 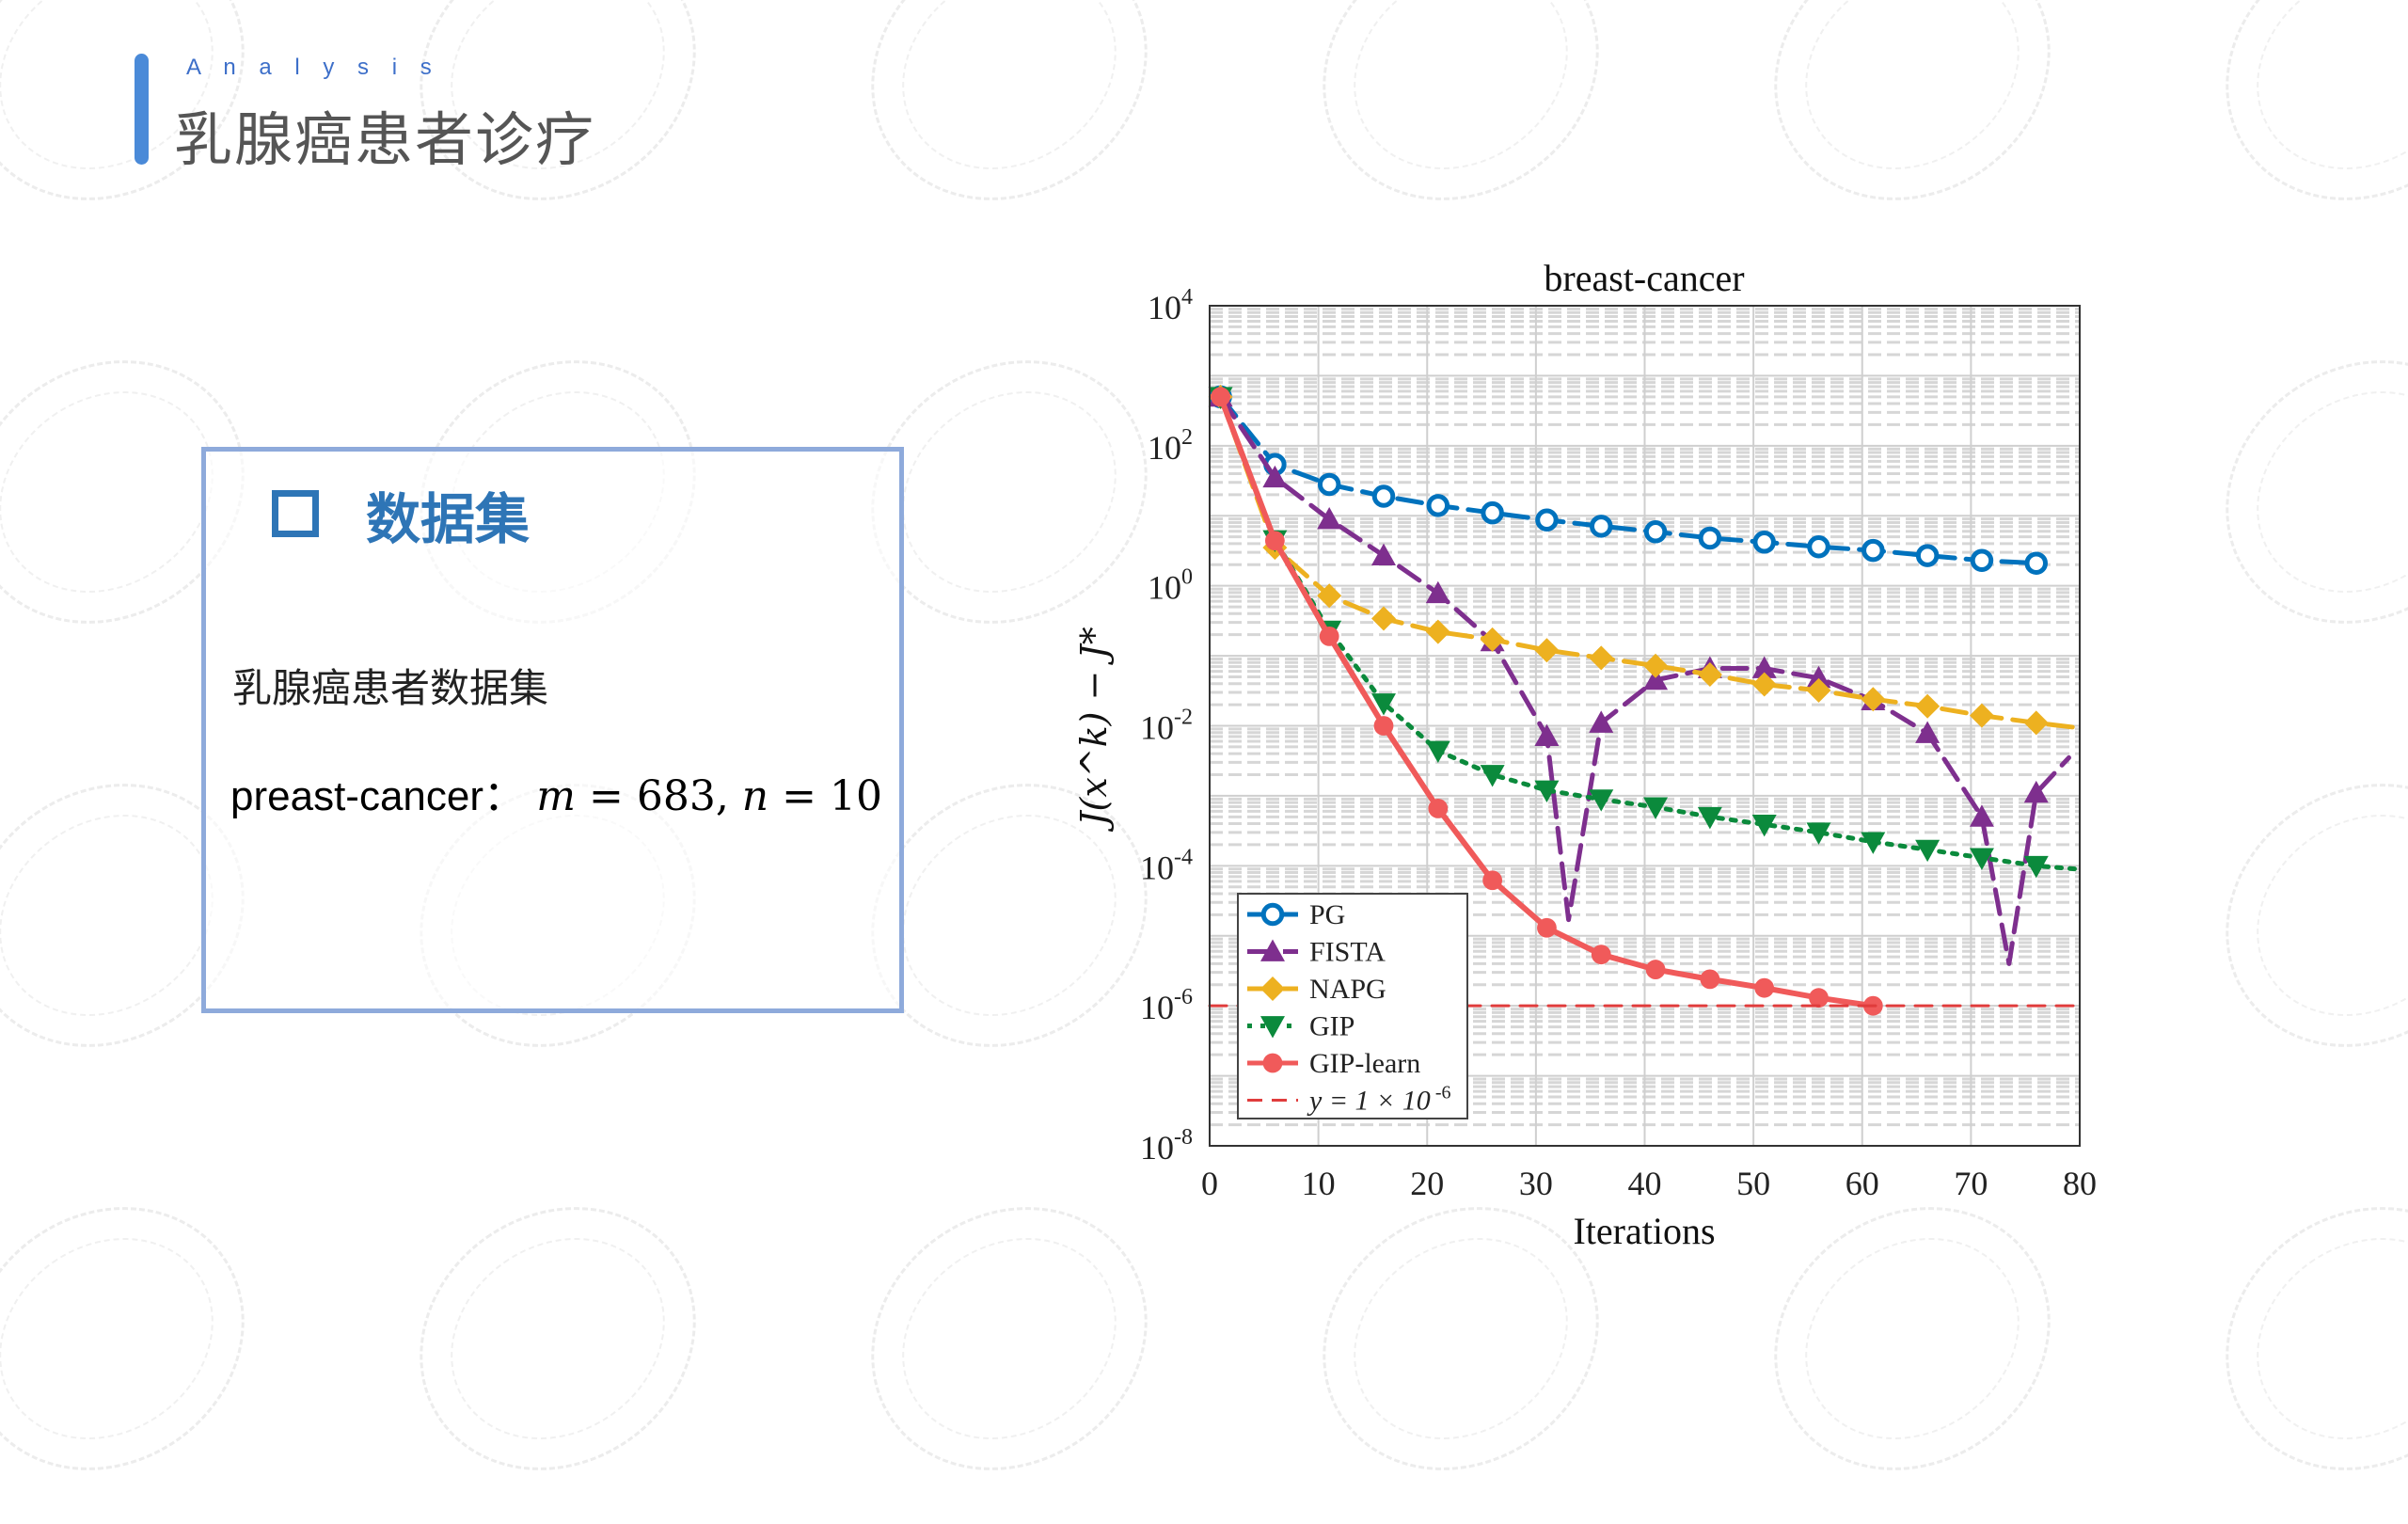 I want to click on y-axis-label: J(x^k) − J*, so click(x=1094, y=730).